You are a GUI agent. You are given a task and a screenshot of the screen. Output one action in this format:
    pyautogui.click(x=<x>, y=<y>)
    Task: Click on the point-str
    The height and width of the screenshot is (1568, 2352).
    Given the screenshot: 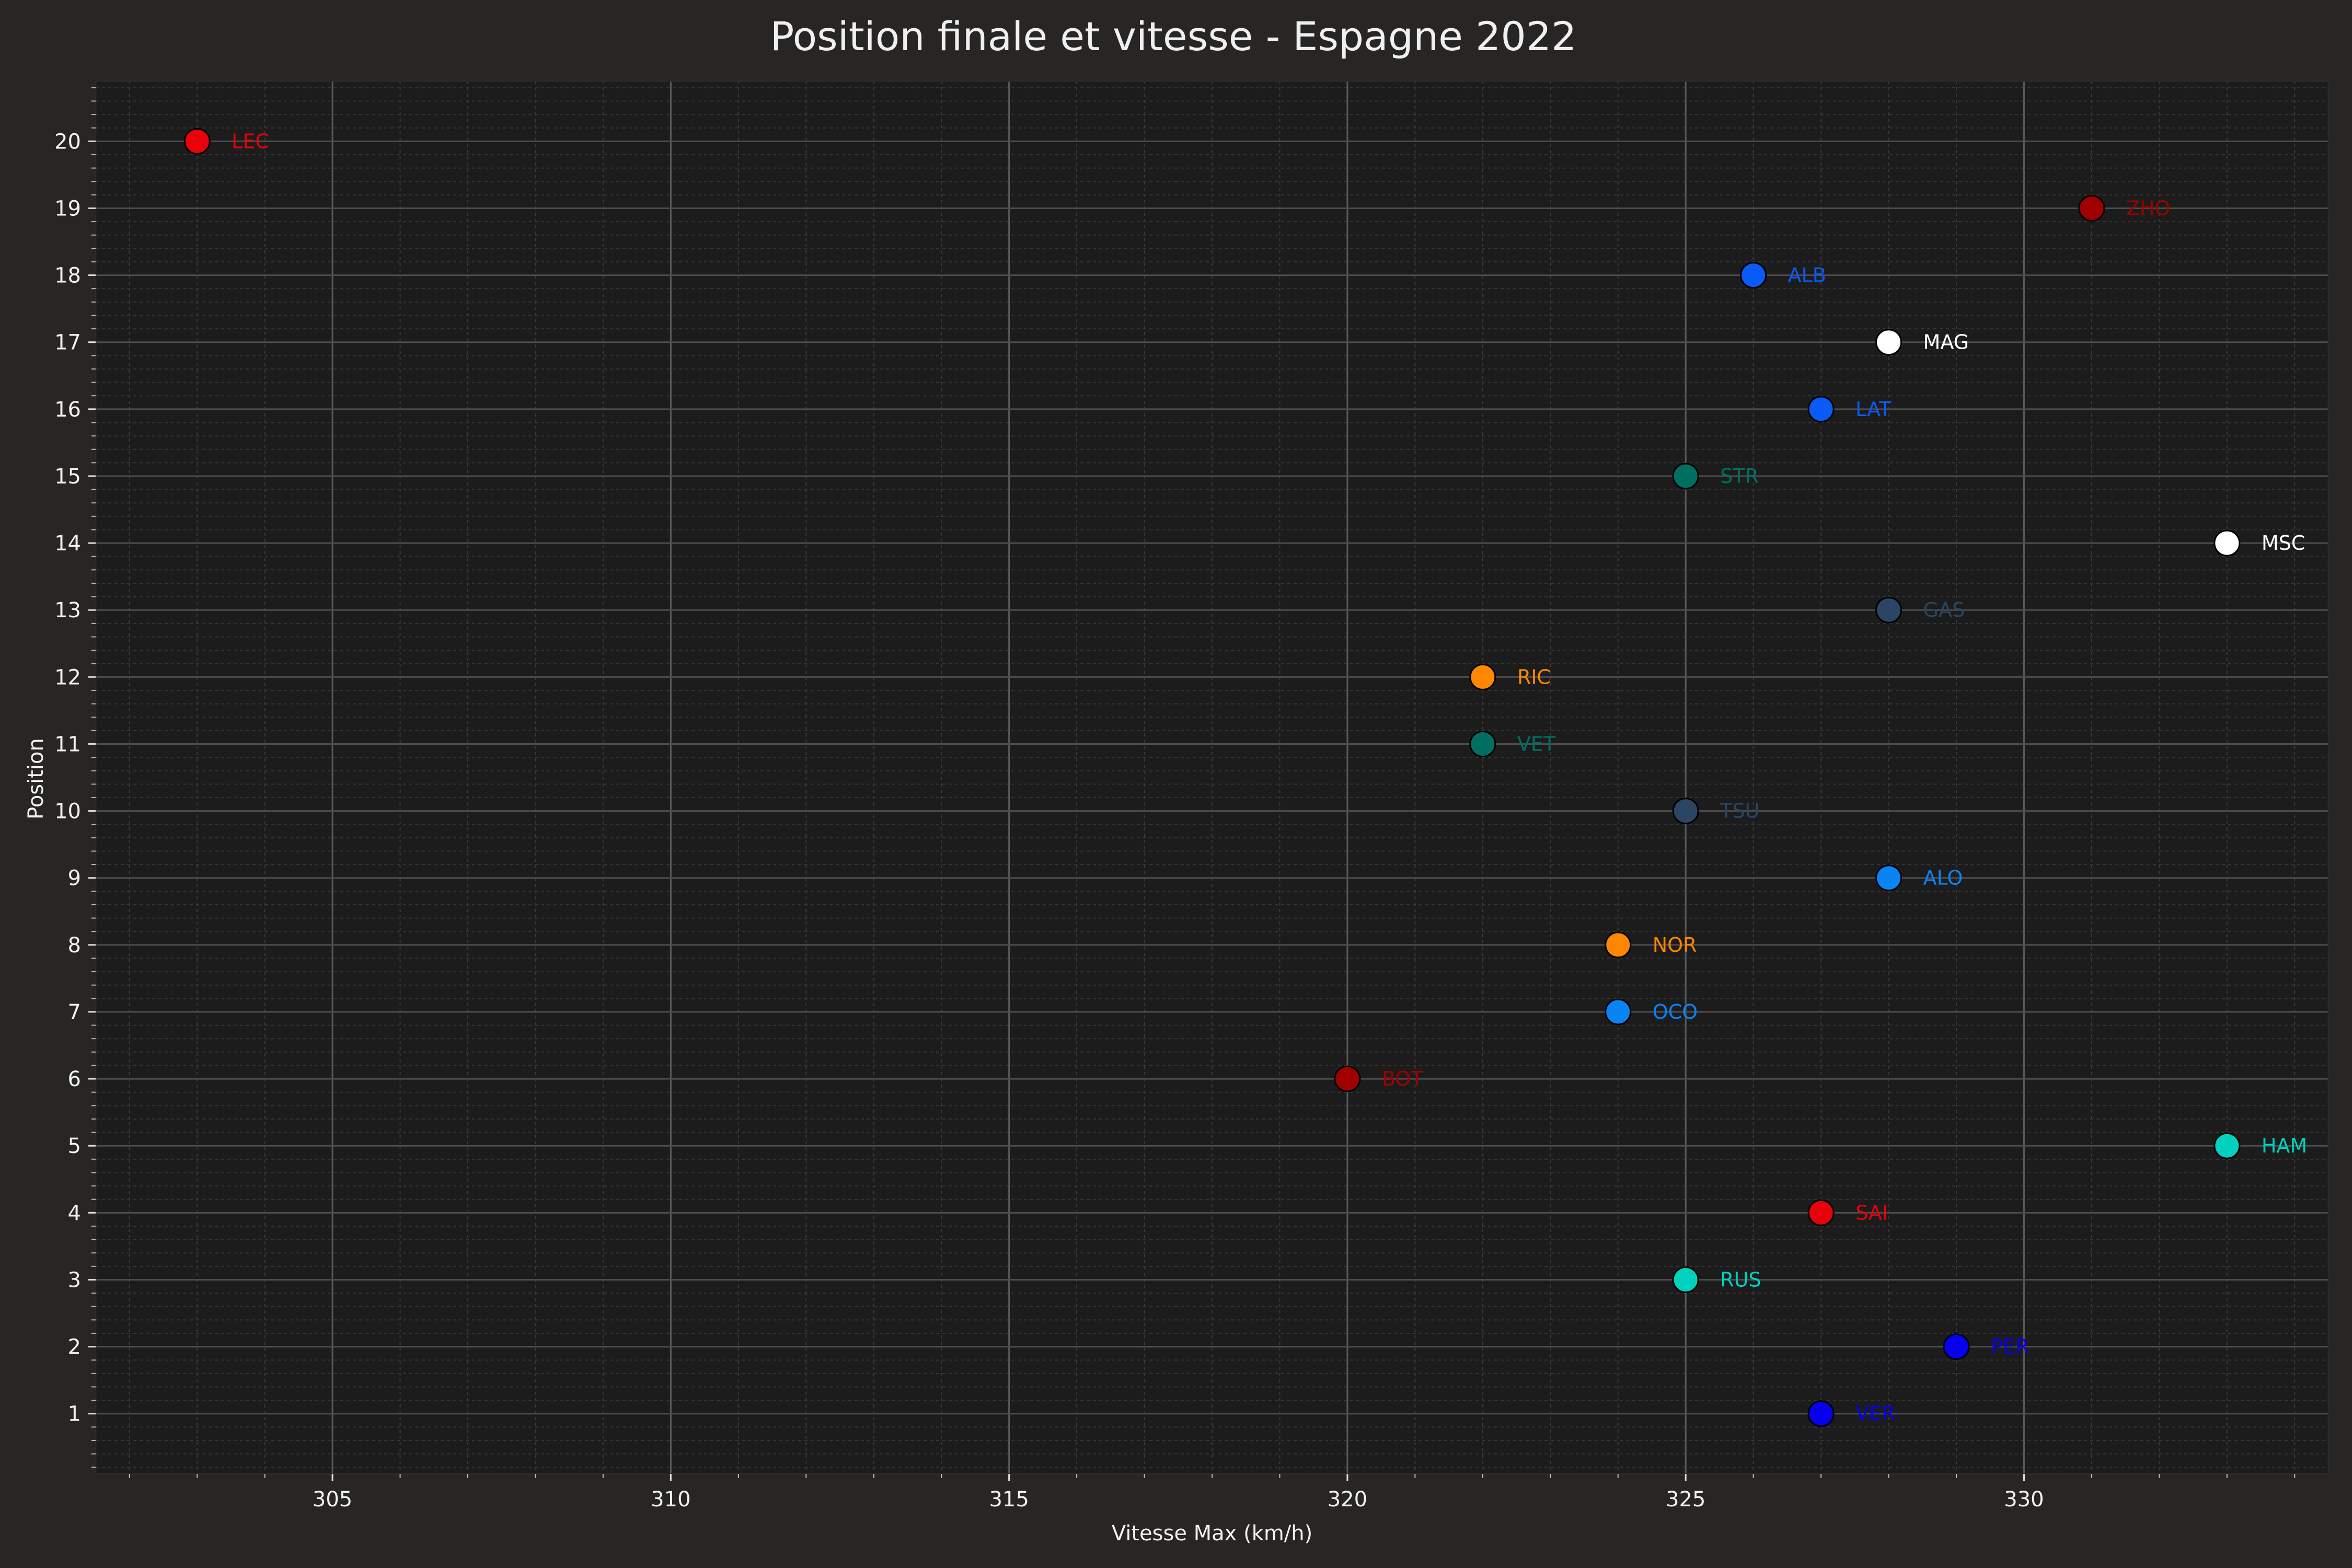 What is the action you would take?
    pyautogui.click(x=1685, y=476)
    